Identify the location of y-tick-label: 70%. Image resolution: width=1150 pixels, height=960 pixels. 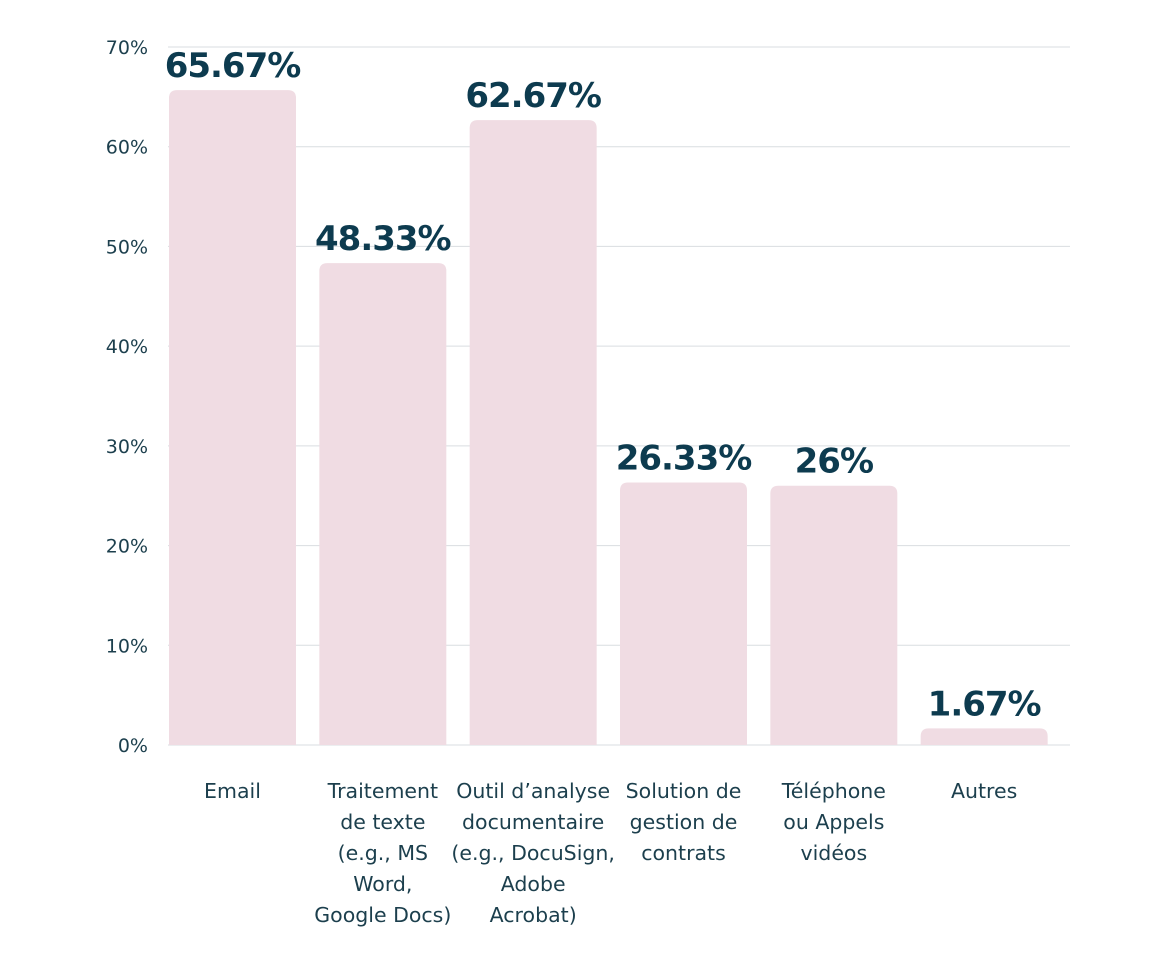
(127, 48).